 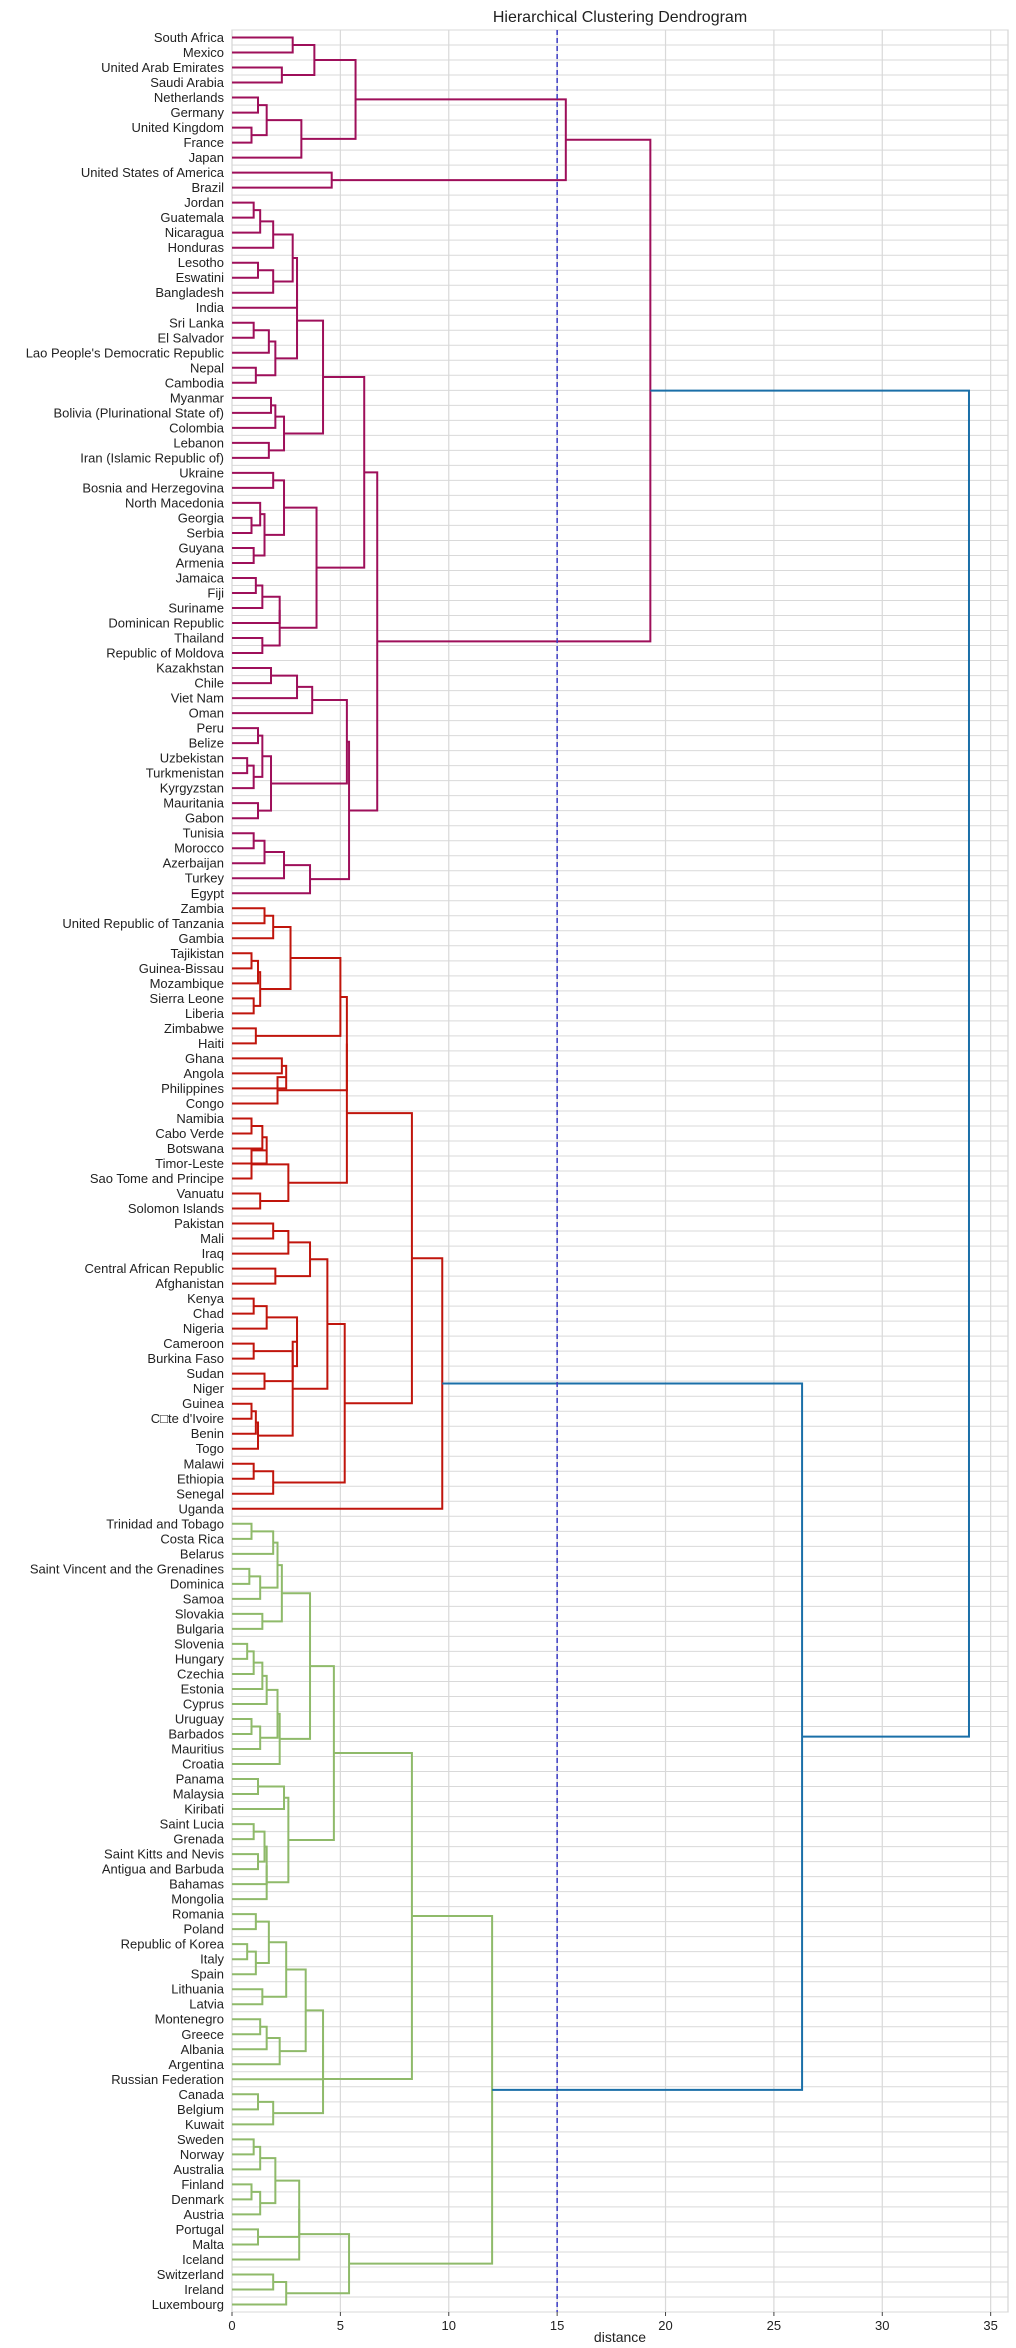 I want to click on leaf-label: Russian Federation, so click(x=167, y=2079).